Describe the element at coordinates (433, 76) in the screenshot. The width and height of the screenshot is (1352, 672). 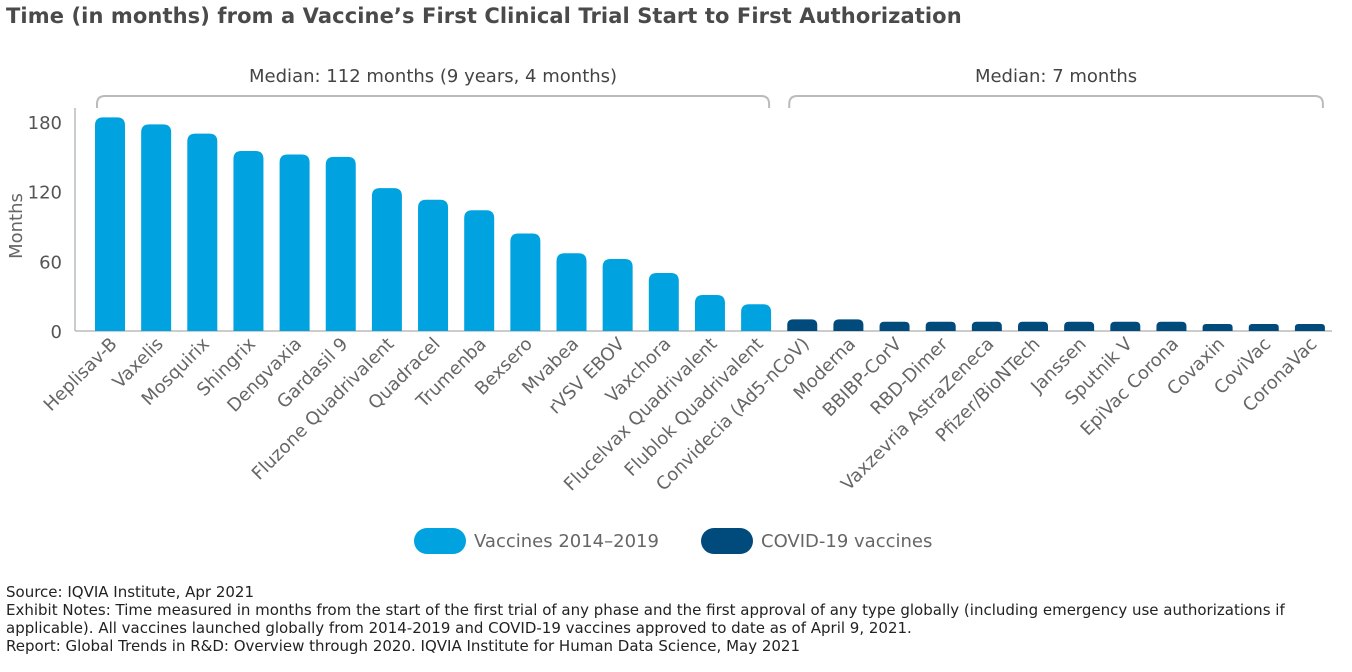
I see `median-label: Median: 112 months (9 years, 4 months)` at that location.